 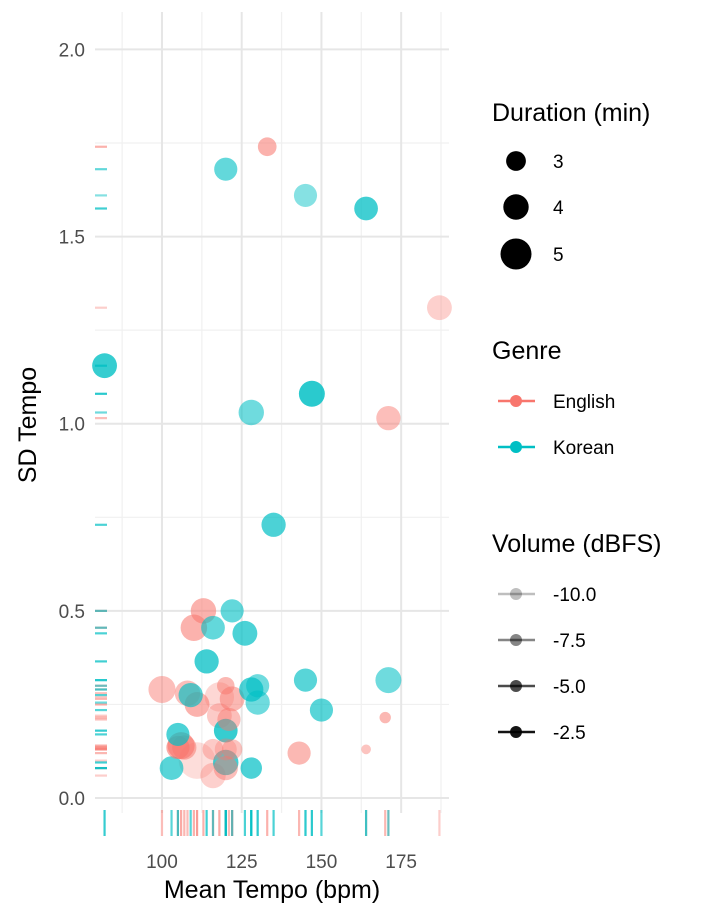 I want to click on legend-duration-label: 5, so click(x=558, y=255).